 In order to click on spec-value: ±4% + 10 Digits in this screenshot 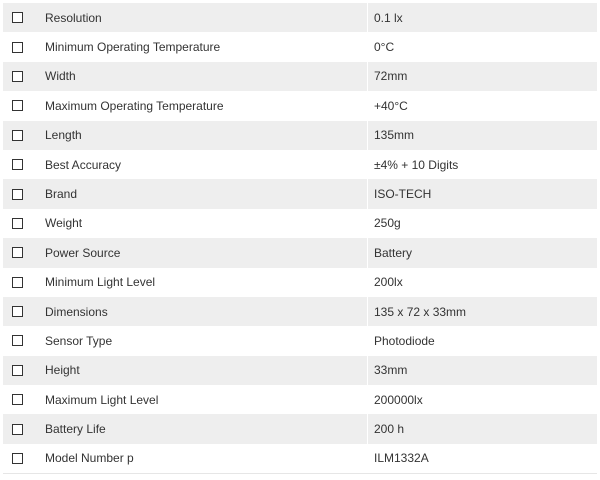, I will do `click(482, 164)`.